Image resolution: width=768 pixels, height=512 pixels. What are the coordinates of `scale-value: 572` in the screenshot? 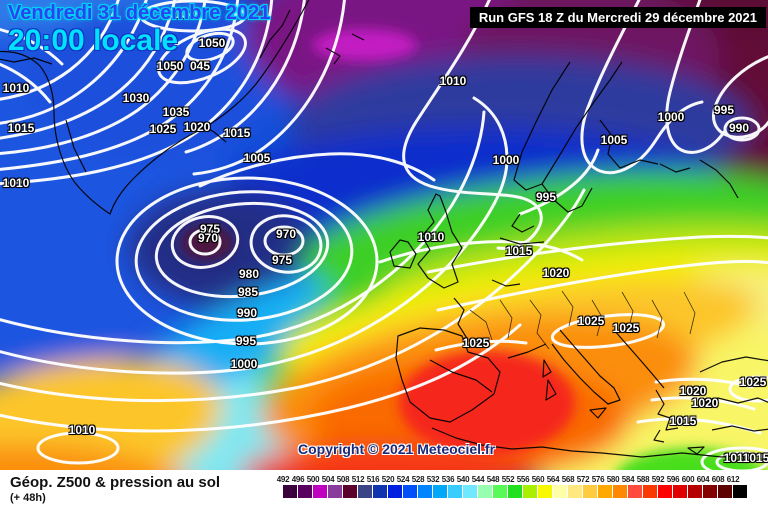 It's located at (583, 479).